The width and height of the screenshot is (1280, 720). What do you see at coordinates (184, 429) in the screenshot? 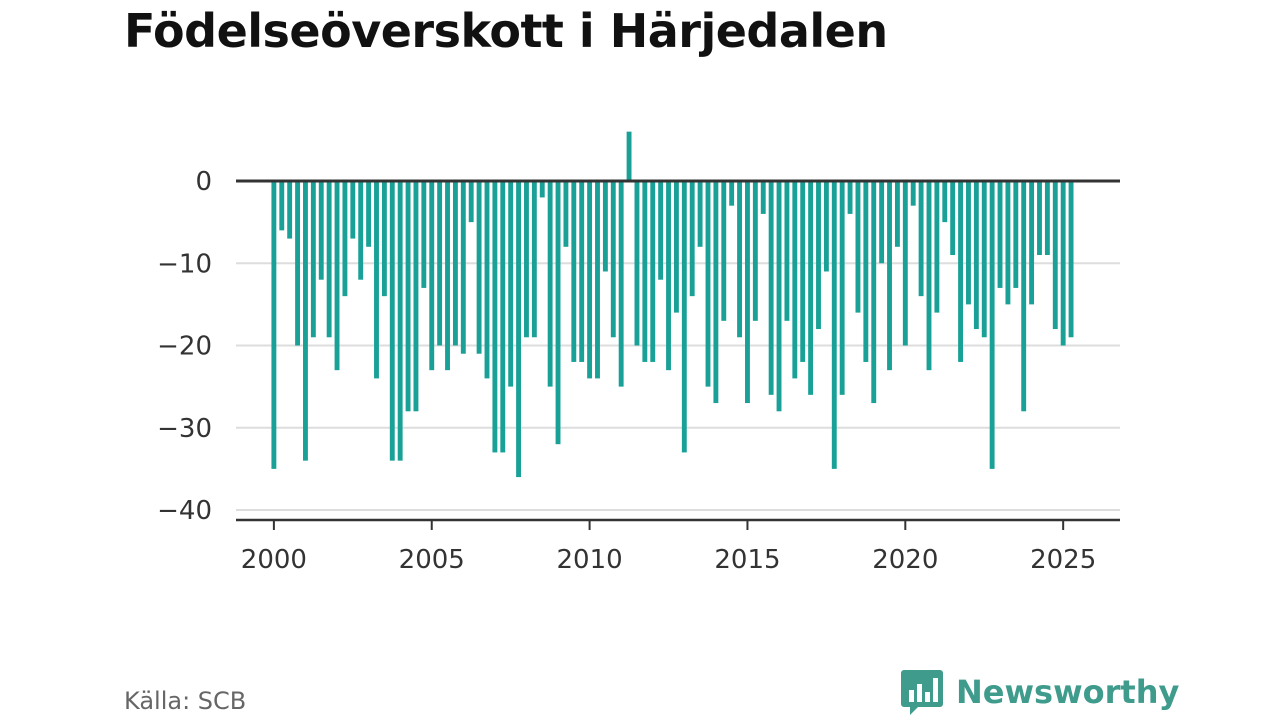
I see `y-tick-label: −30` at bounding box center [184, 429].